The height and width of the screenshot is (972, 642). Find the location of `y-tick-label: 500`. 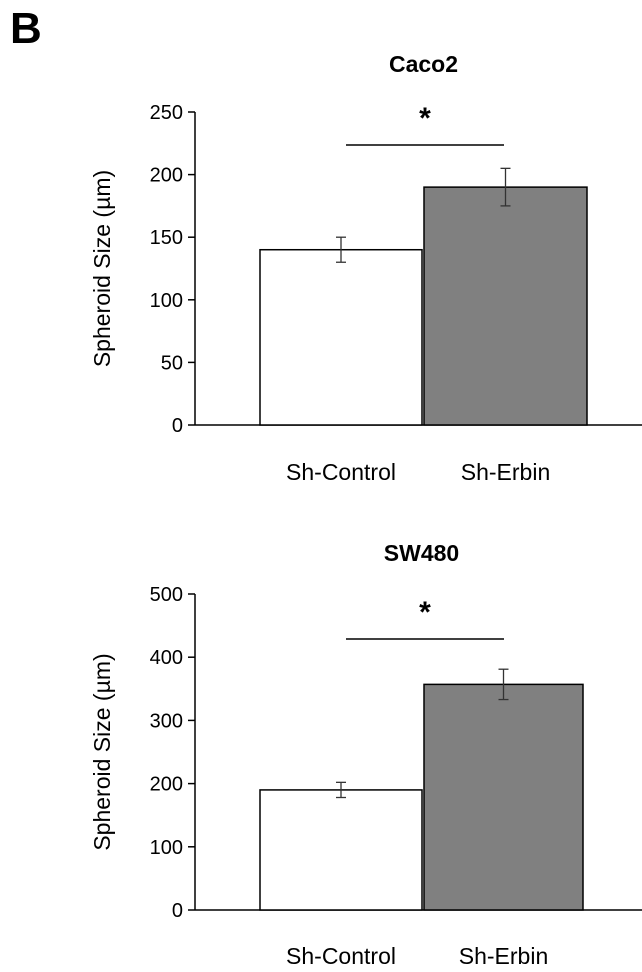

y-tick-label: 500 is located at coordinates (166, 595).